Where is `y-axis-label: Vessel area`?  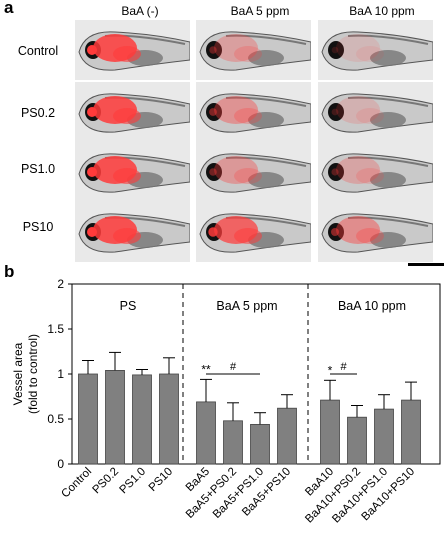
y-axis-label: Vessel area is located at coordinates (18, 373).